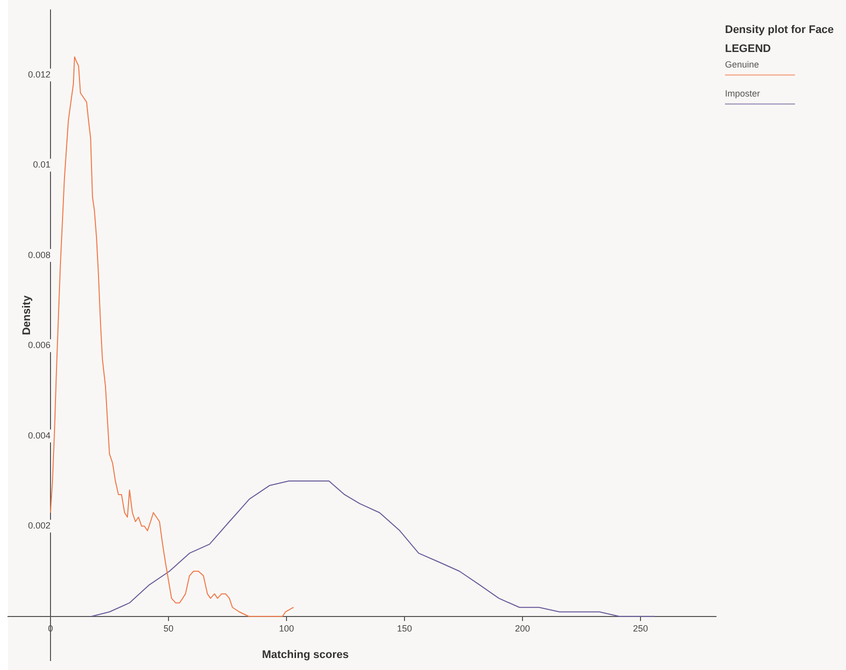  What do you see at coordinates (39, 74) in the screenshot?
I see `y-tick-label: 0.012` at bounding box center [39, 74].